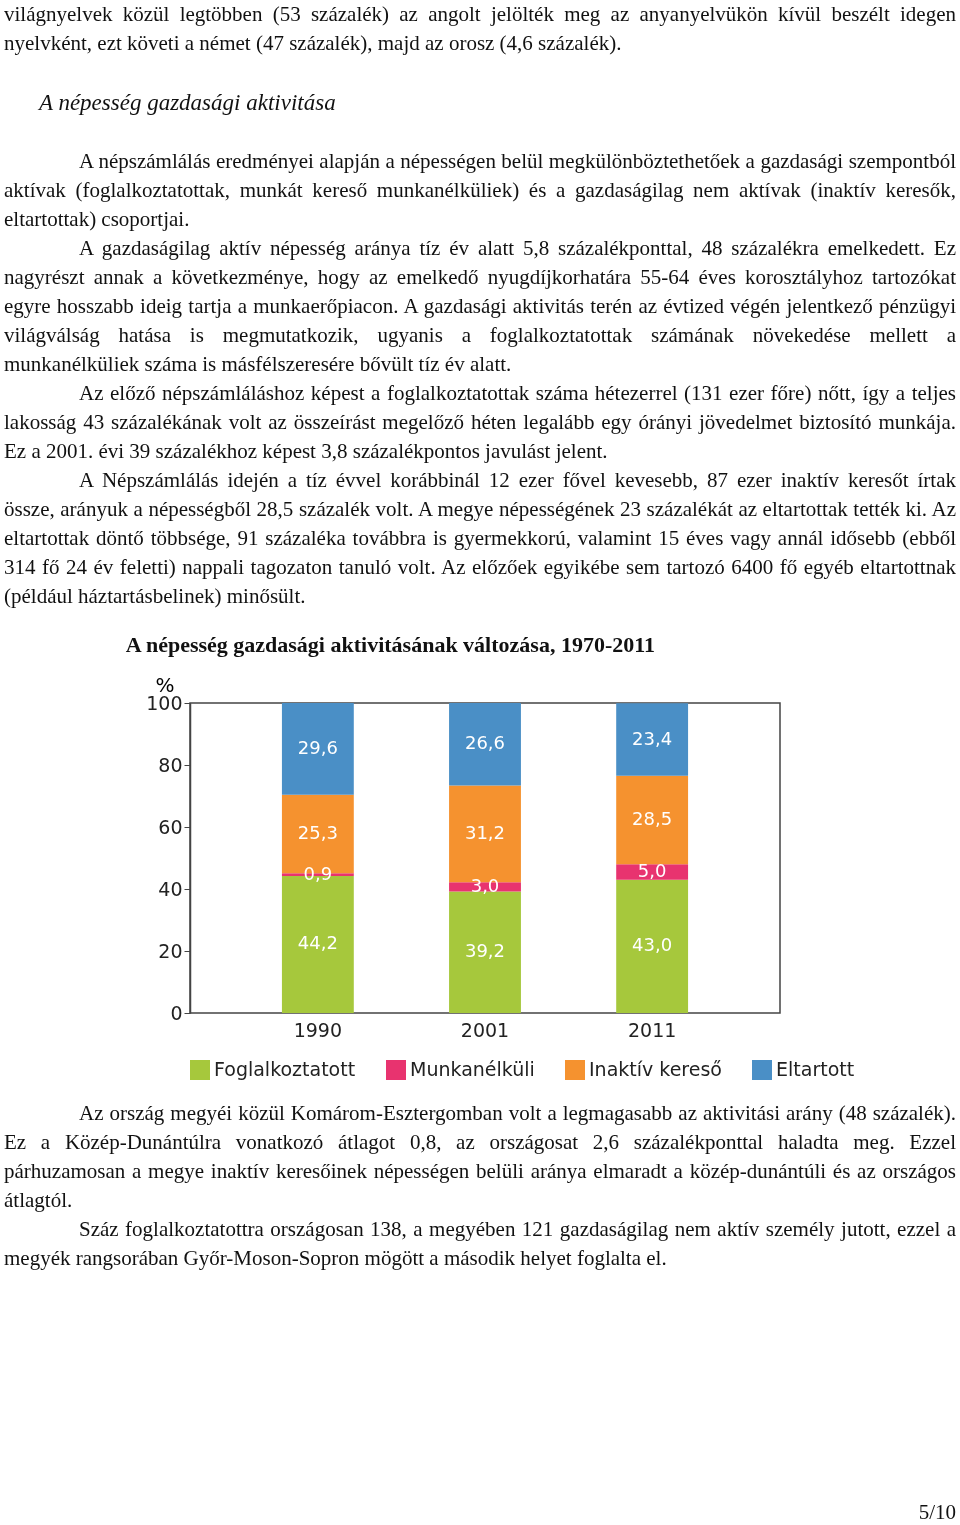 The height and width of the screenshot is (1525, 960). Describe the element at coordinates (485, 1029) in the screenshot. I see `x-tick-label: 2001` at that location.